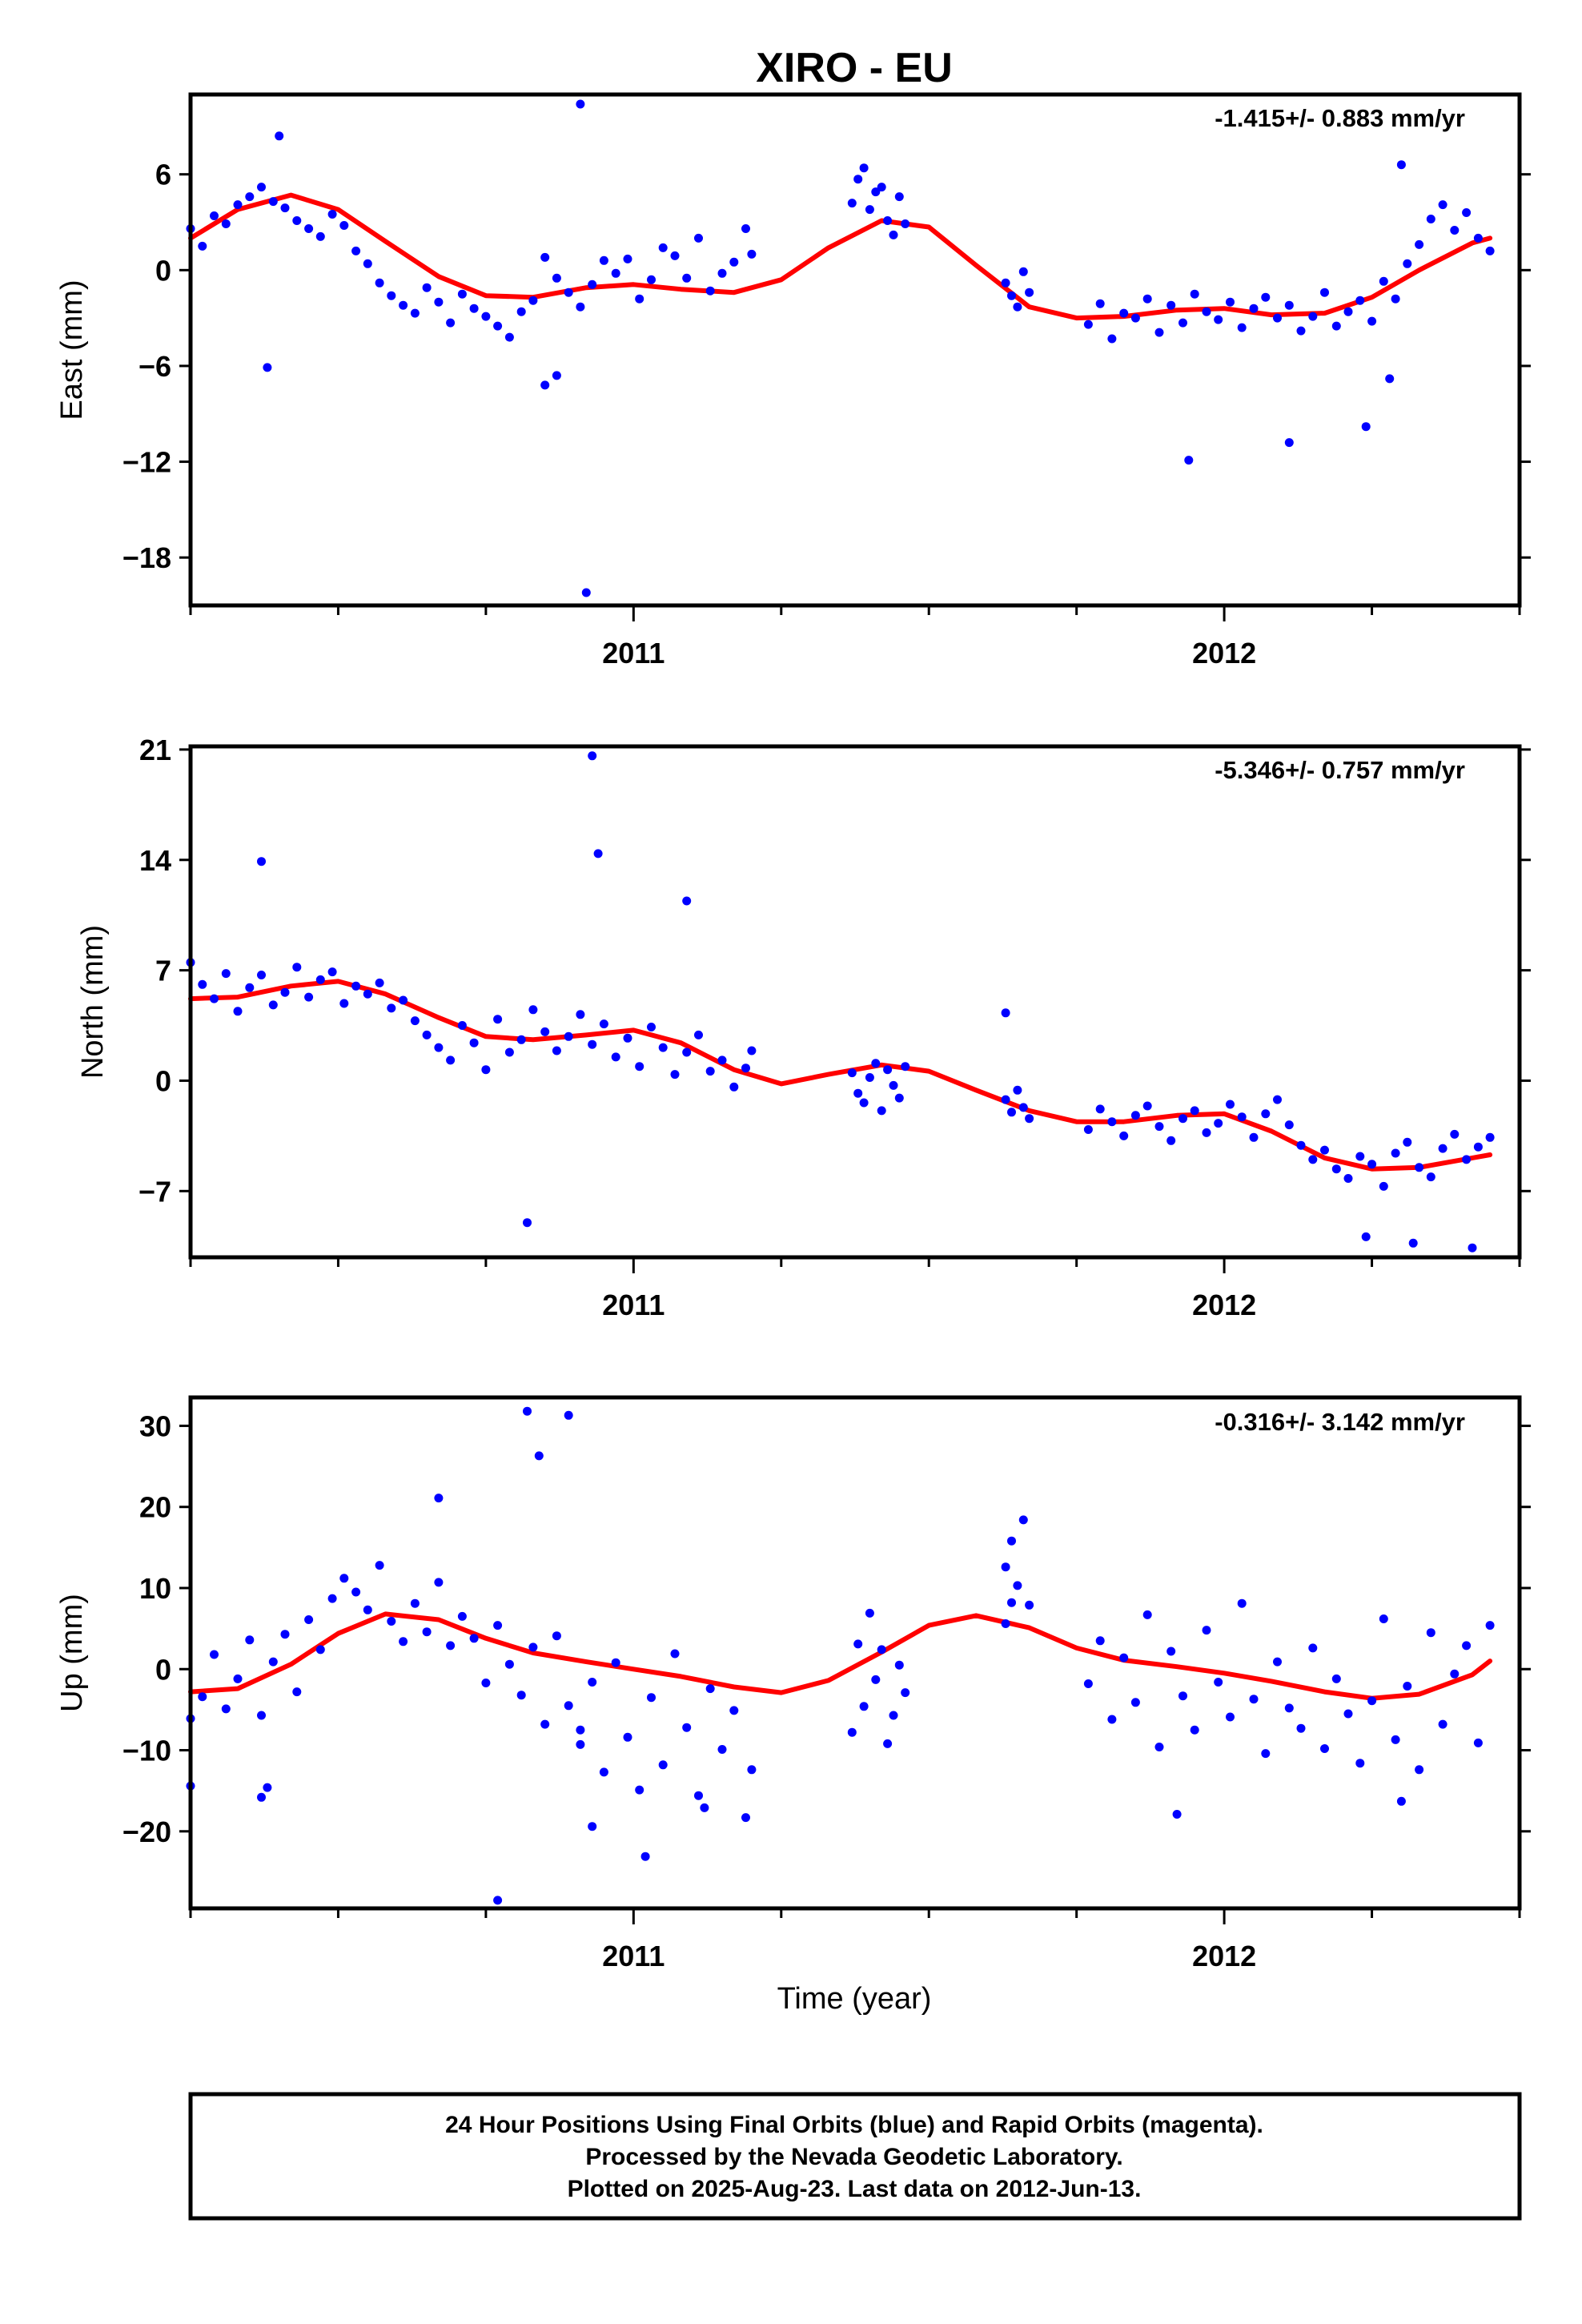 The width and height of the screenshot is (1582, 2324). I want to click on up-rate-label: -0.316+/- 3.142 mm/yr, so click(1340, 1422).